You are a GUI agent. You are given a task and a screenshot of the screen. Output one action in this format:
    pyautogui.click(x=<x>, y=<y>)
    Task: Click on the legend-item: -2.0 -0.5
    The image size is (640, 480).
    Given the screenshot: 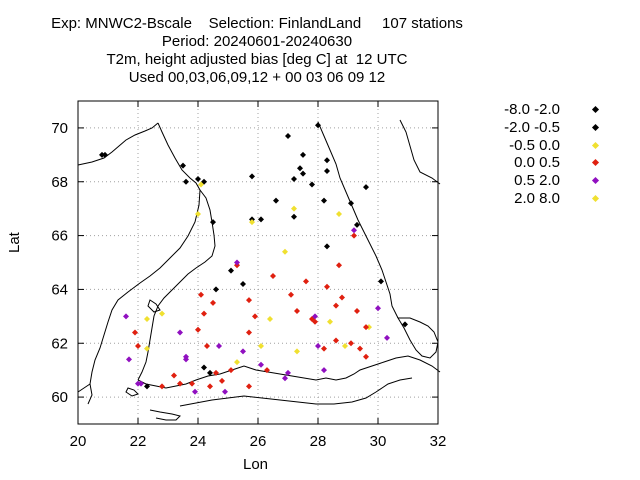 What is the action you would take?
    pyautogui.click(x=555, y=128)
    